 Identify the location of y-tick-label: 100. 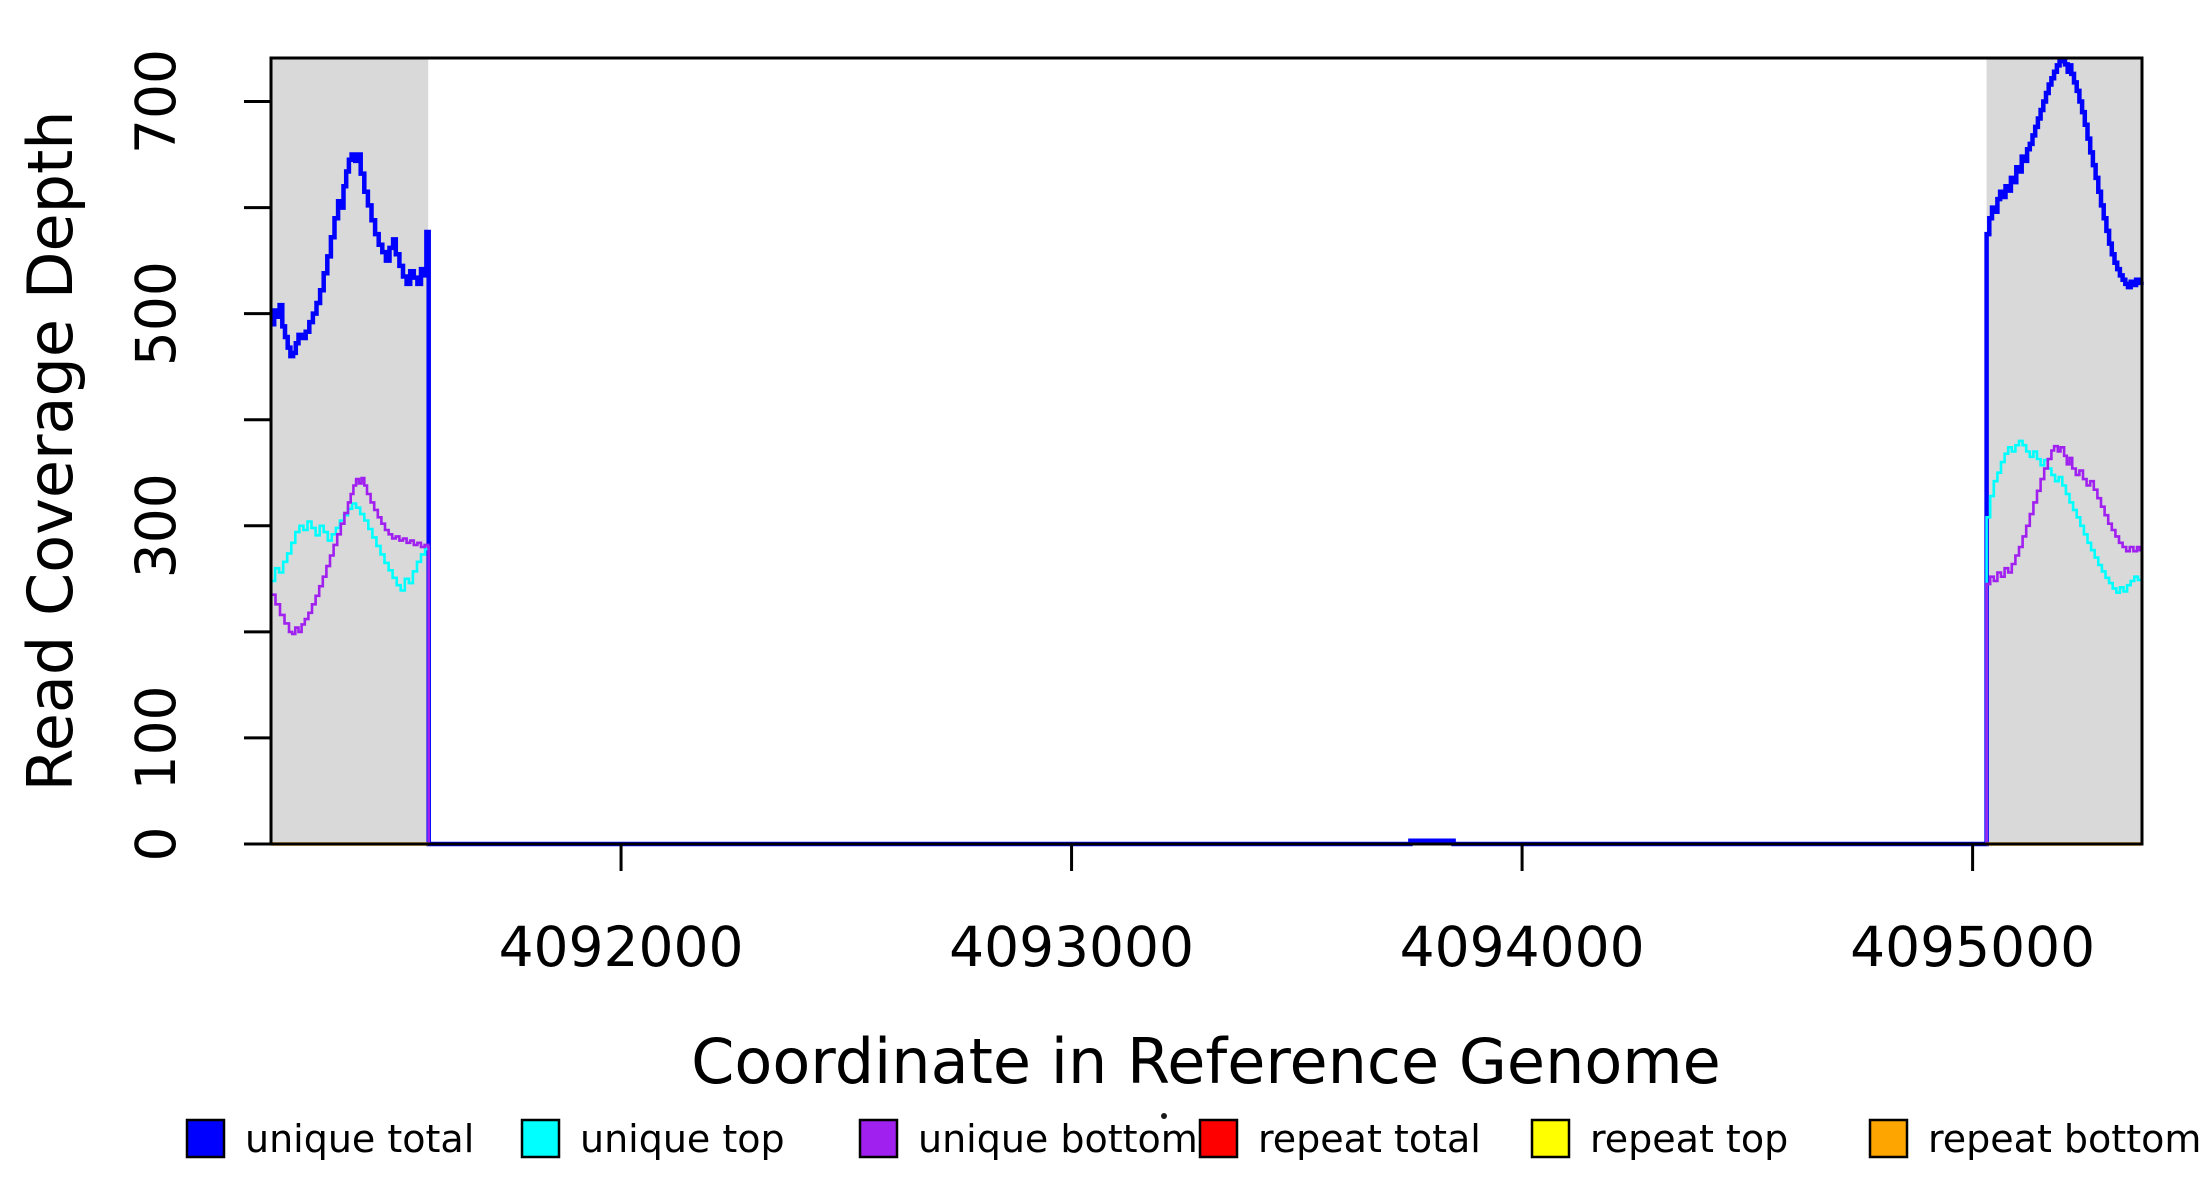
(156, 737).